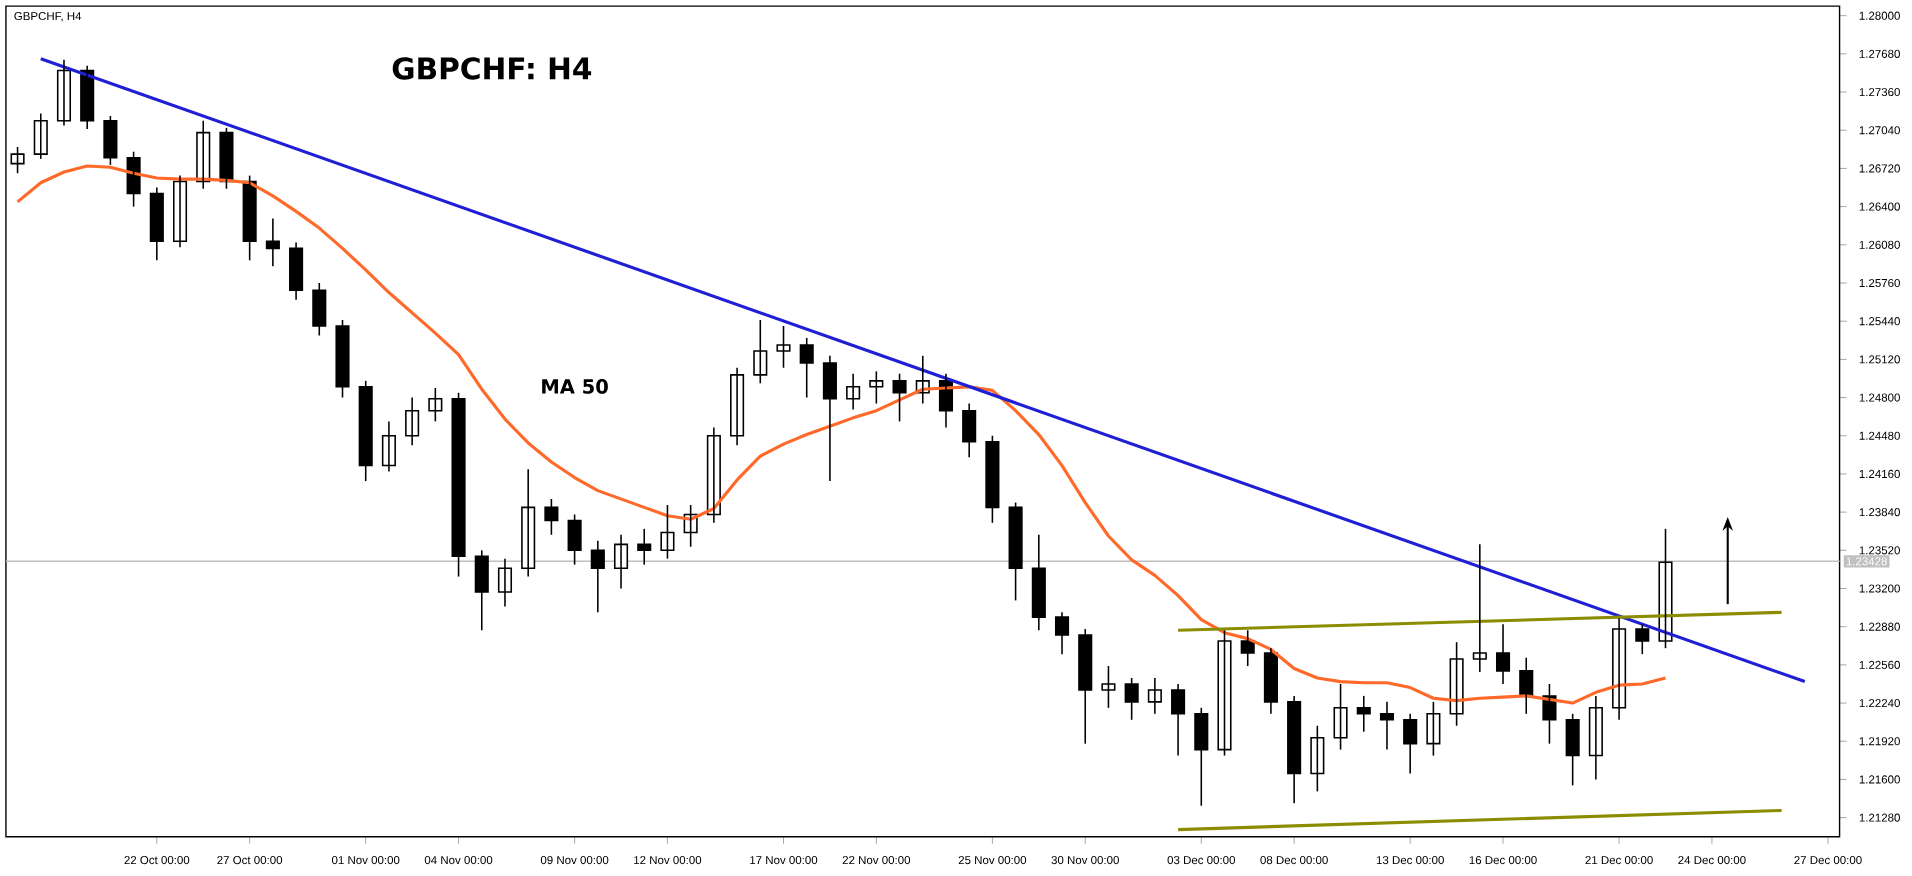 The width and height of the screenshot is (1912, 876). What do you see at coordinates (1201, 860) in the screenshot?
I see `x-tick-label: 03 Dec 00:00` at bounding box center [1201, 860].